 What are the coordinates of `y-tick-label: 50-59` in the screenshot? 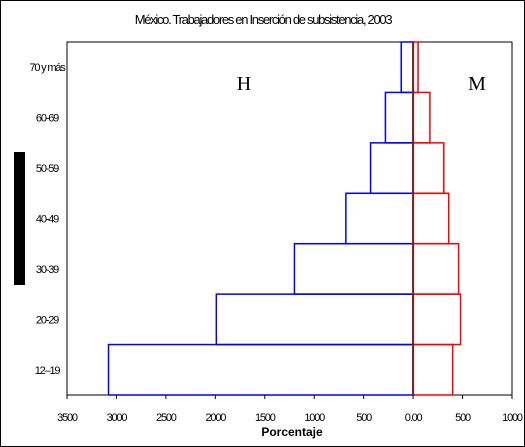 It's located at (47, 169).